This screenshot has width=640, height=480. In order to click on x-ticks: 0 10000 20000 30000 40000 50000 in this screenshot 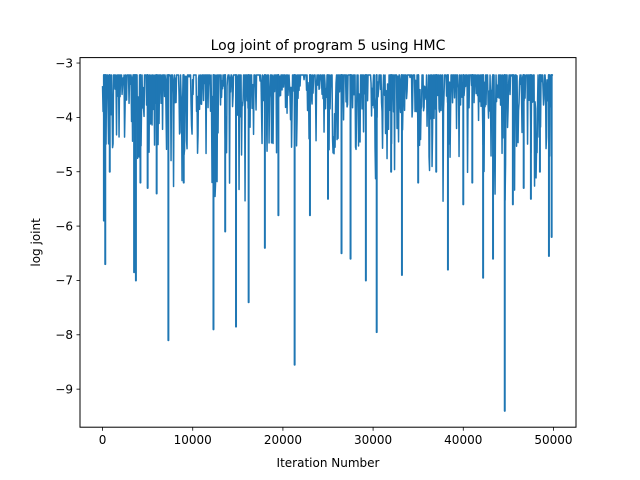, I will do `click(336, 437)`.